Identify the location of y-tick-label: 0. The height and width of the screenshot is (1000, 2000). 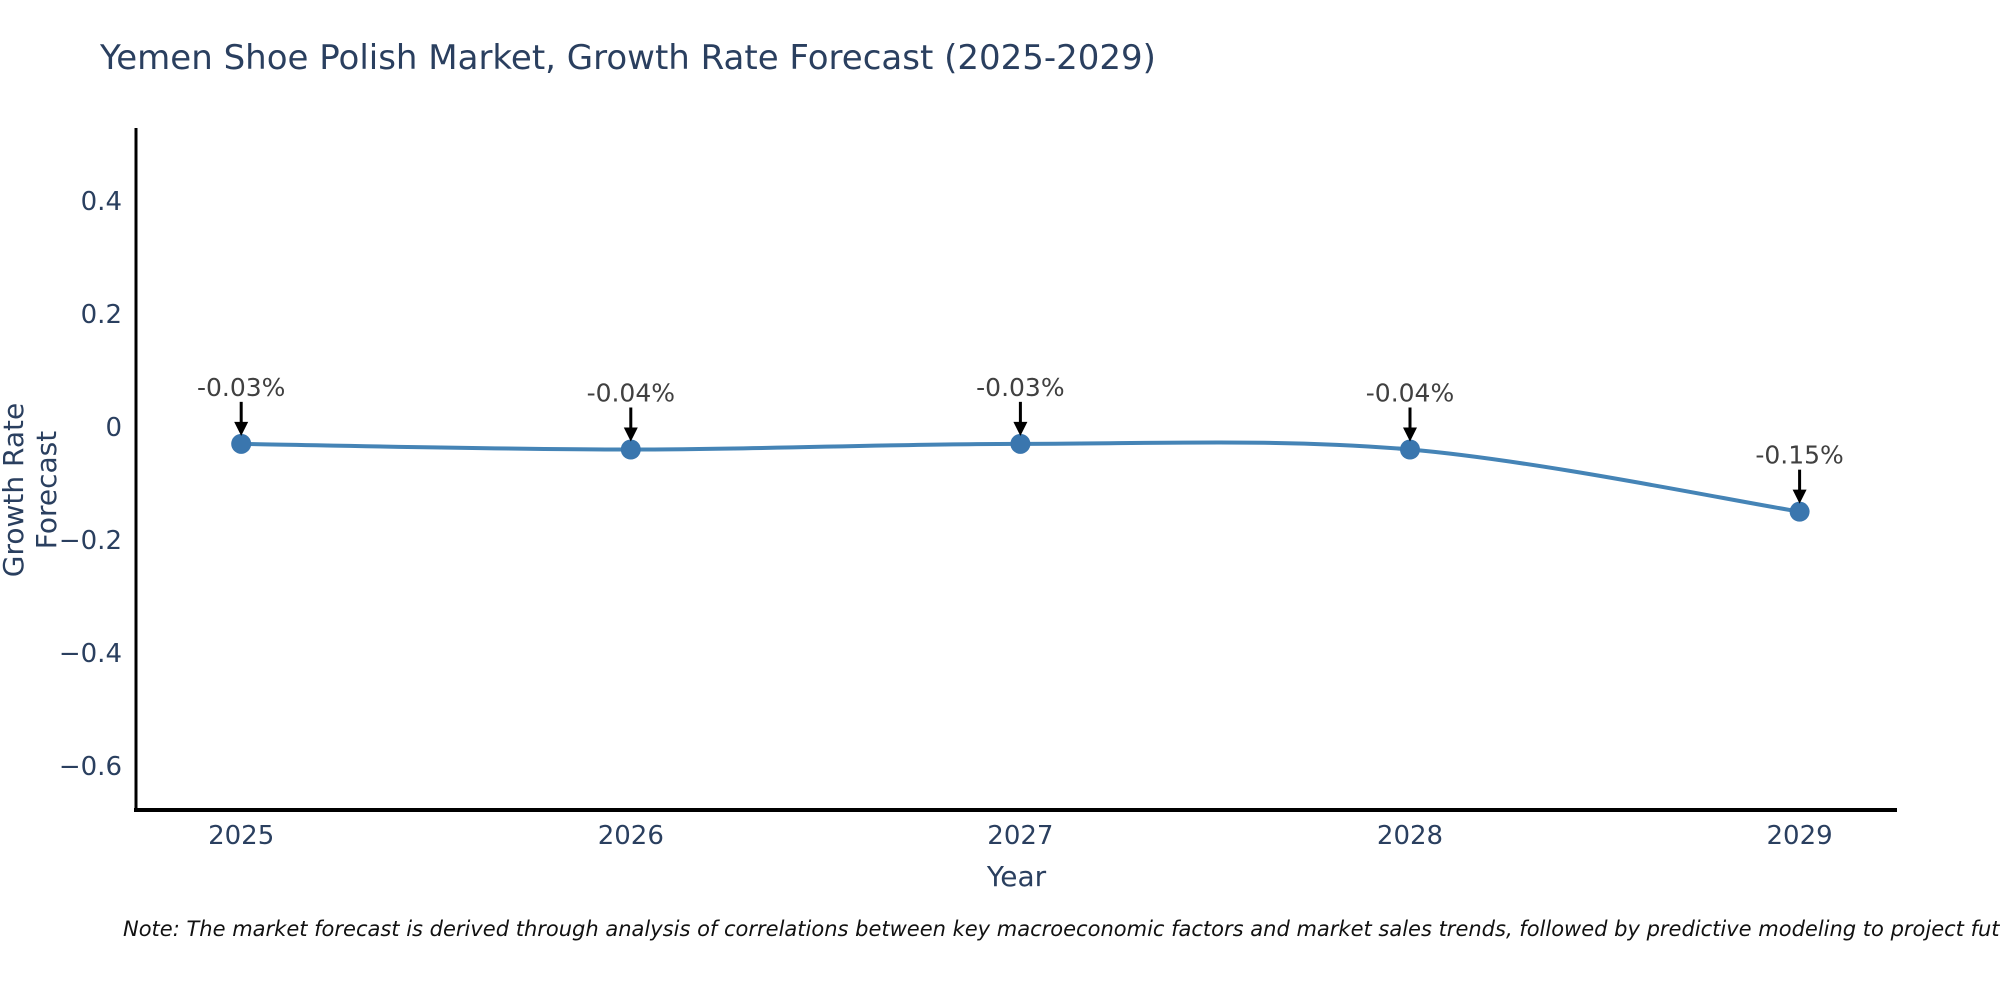
(113, 428).